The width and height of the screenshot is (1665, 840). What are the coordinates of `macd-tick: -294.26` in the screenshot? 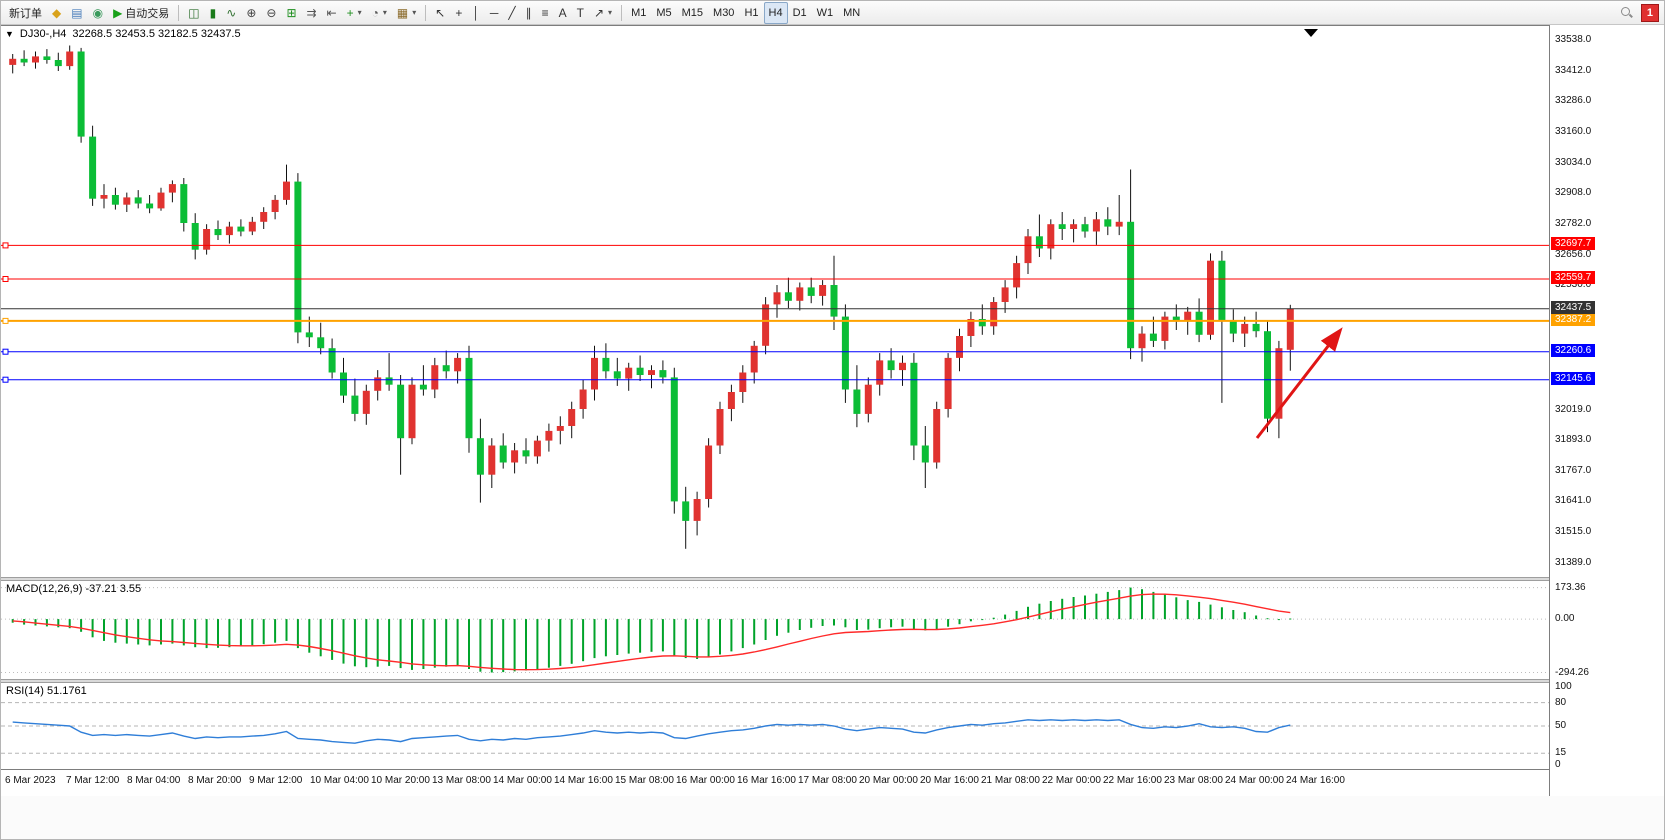 It's located at (1572, 672).